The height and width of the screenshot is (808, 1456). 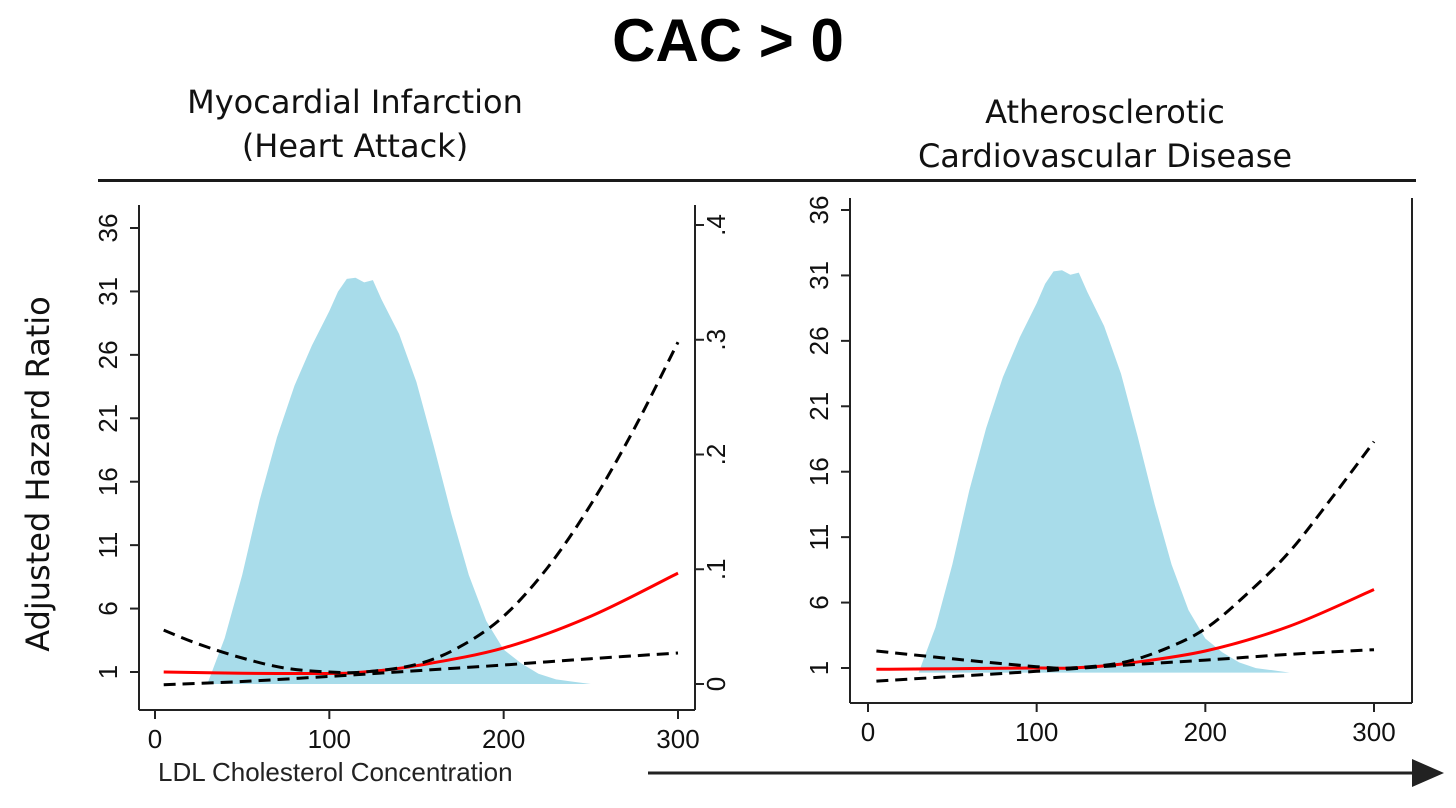 What do you see at coordinates (108, 608) in the screenshot?
I see `left-y-tick-label: 6` at bounding box center [108, 608].